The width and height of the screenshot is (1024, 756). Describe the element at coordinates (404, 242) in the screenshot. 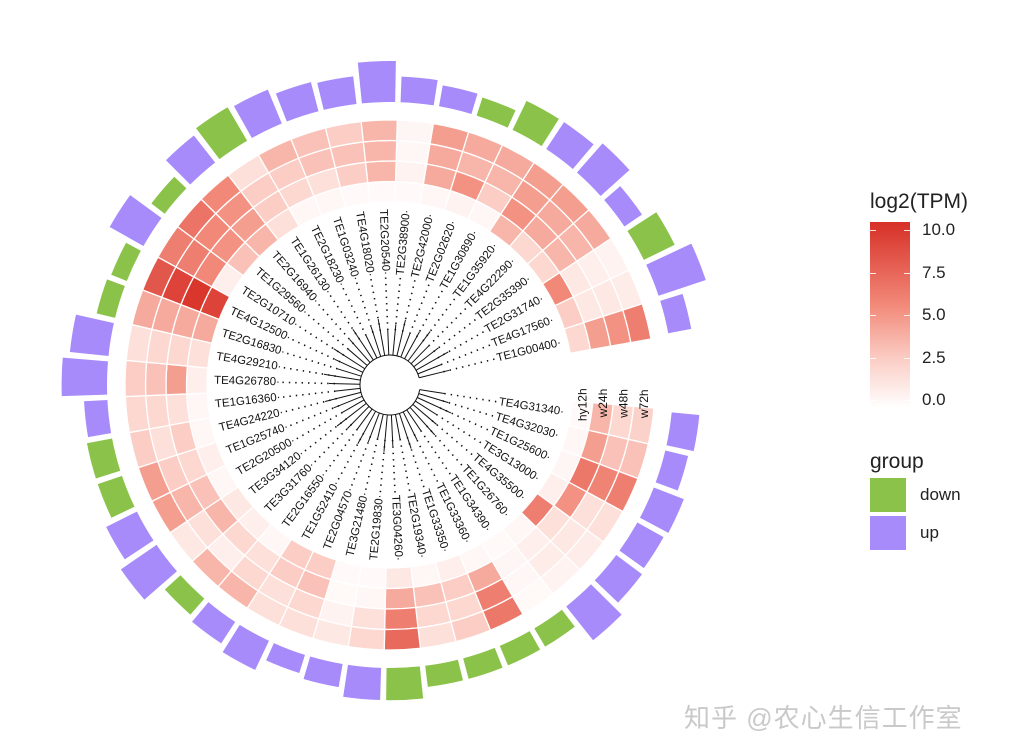

I see `gene-label: TE2G38900·` at that location.